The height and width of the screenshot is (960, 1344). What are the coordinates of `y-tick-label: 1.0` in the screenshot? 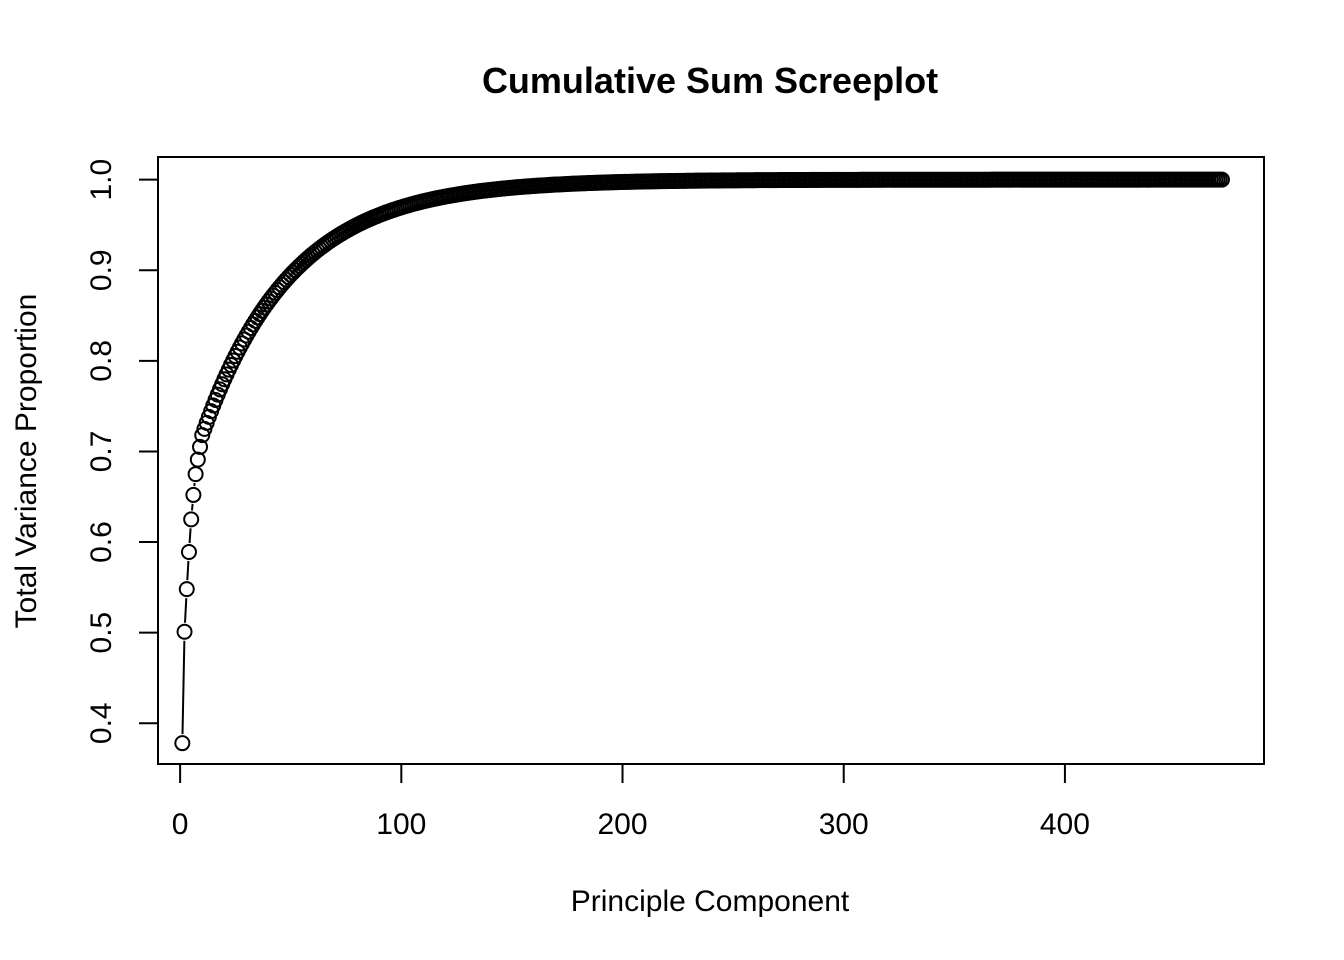 It's located at (101, 180).